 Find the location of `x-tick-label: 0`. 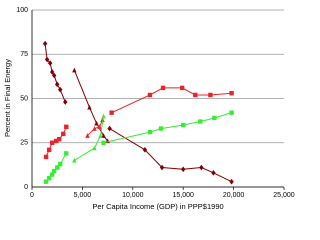

x-tick-label: 0 is located at coordinates (32, 195).